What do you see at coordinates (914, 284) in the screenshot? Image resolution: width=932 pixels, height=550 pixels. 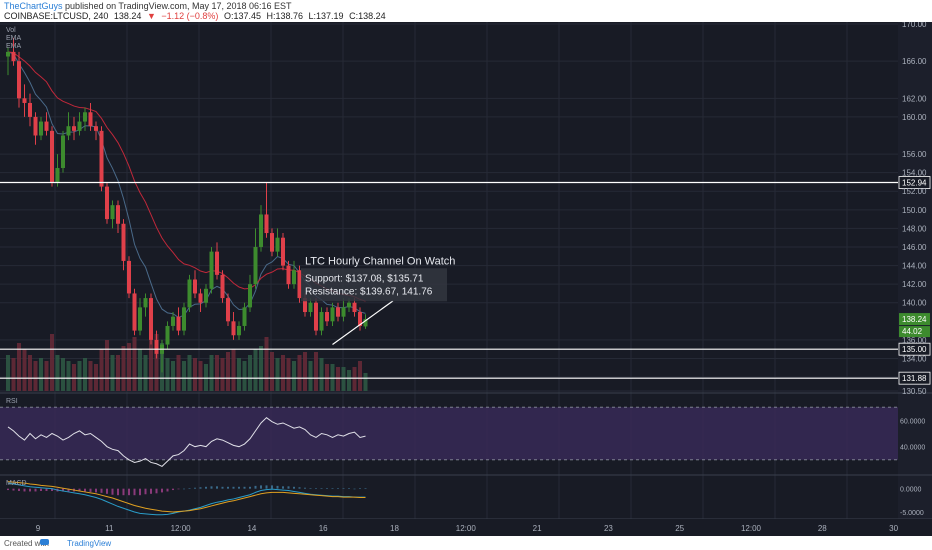 I see `price-tick-label: 142.00` at bounding box center [914, 284].